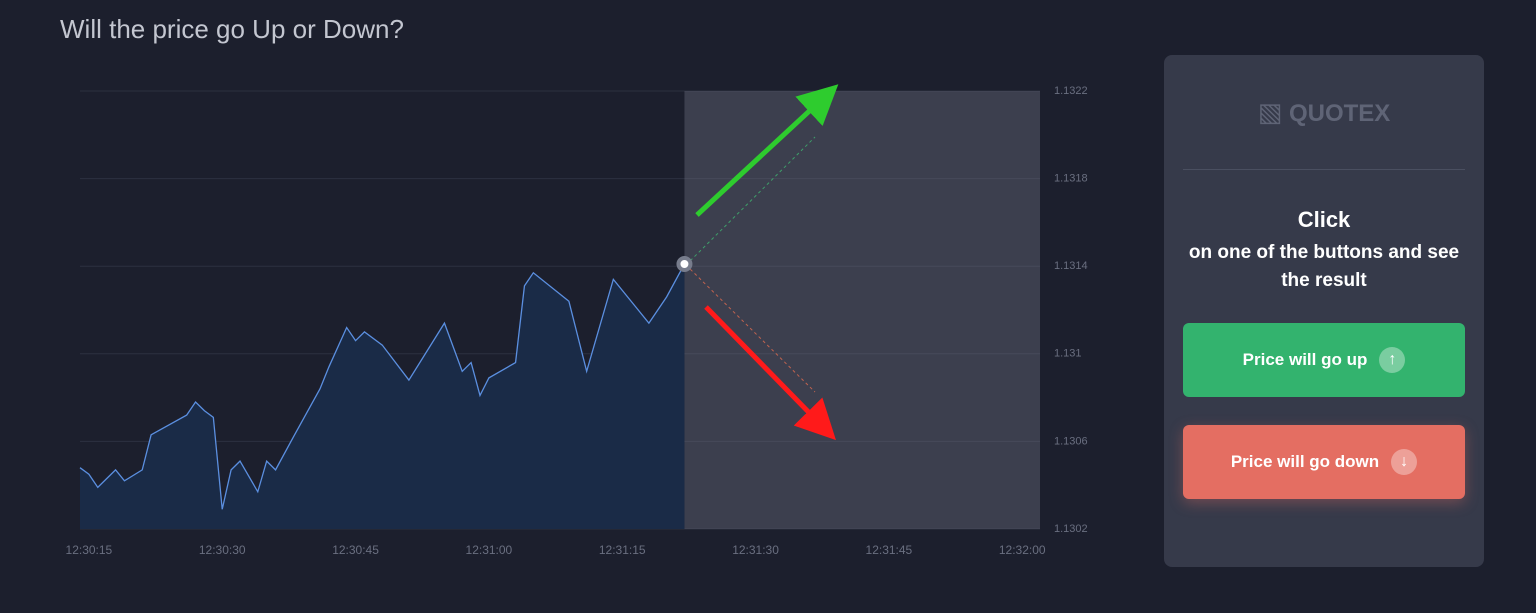 The image size is (1536, 613). Describe the element at coordinates (1305, 359) in the screenshot. I see `button-label: Price will go up` at that location.